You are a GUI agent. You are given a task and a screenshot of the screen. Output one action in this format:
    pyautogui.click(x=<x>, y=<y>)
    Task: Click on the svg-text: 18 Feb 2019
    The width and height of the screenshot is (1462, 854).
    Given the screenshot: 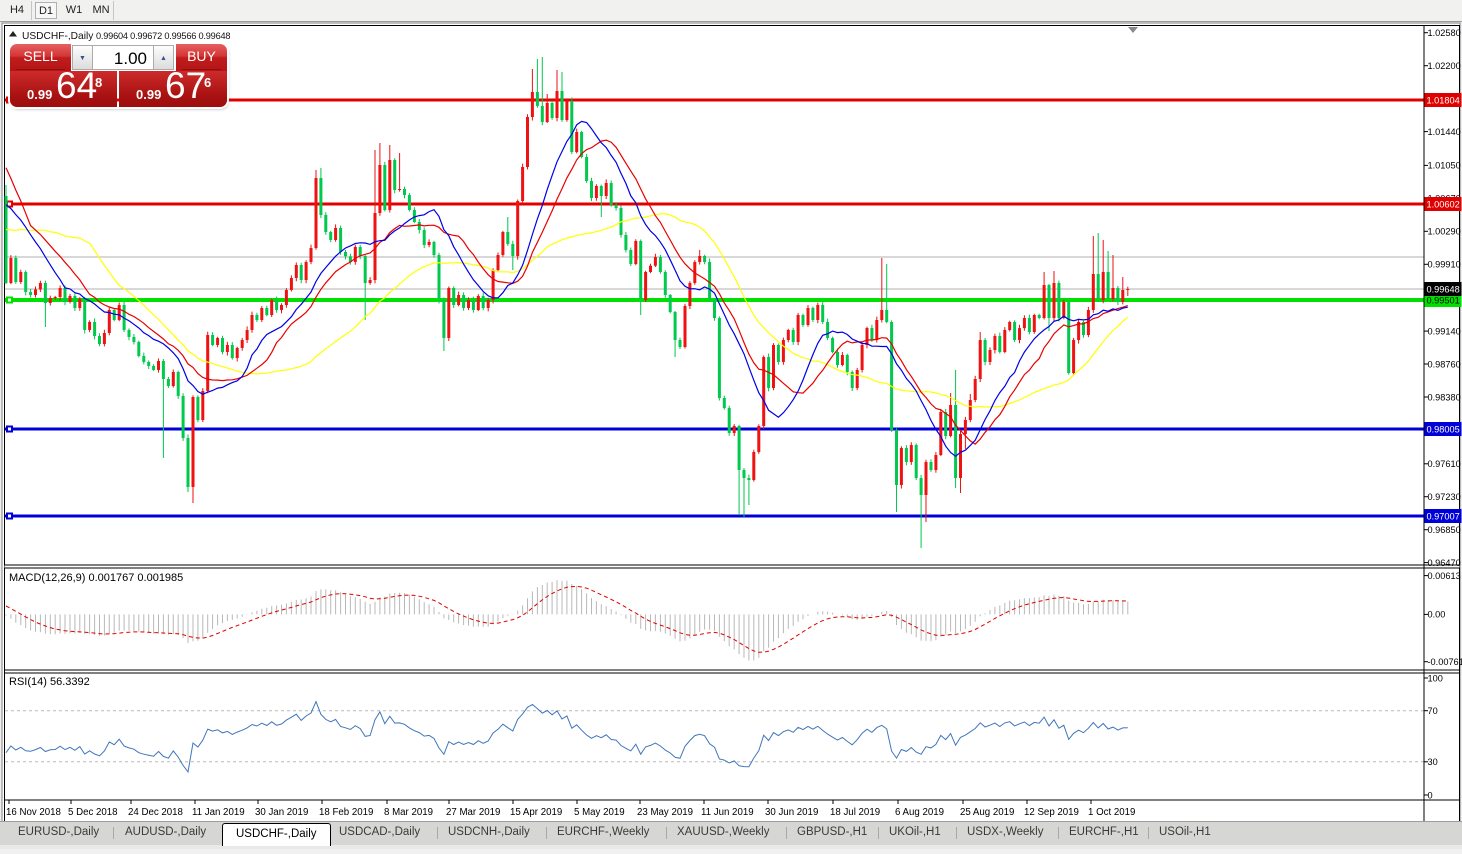 What is the action you would take?
    pyautogui.click(x=346, y=812)
    